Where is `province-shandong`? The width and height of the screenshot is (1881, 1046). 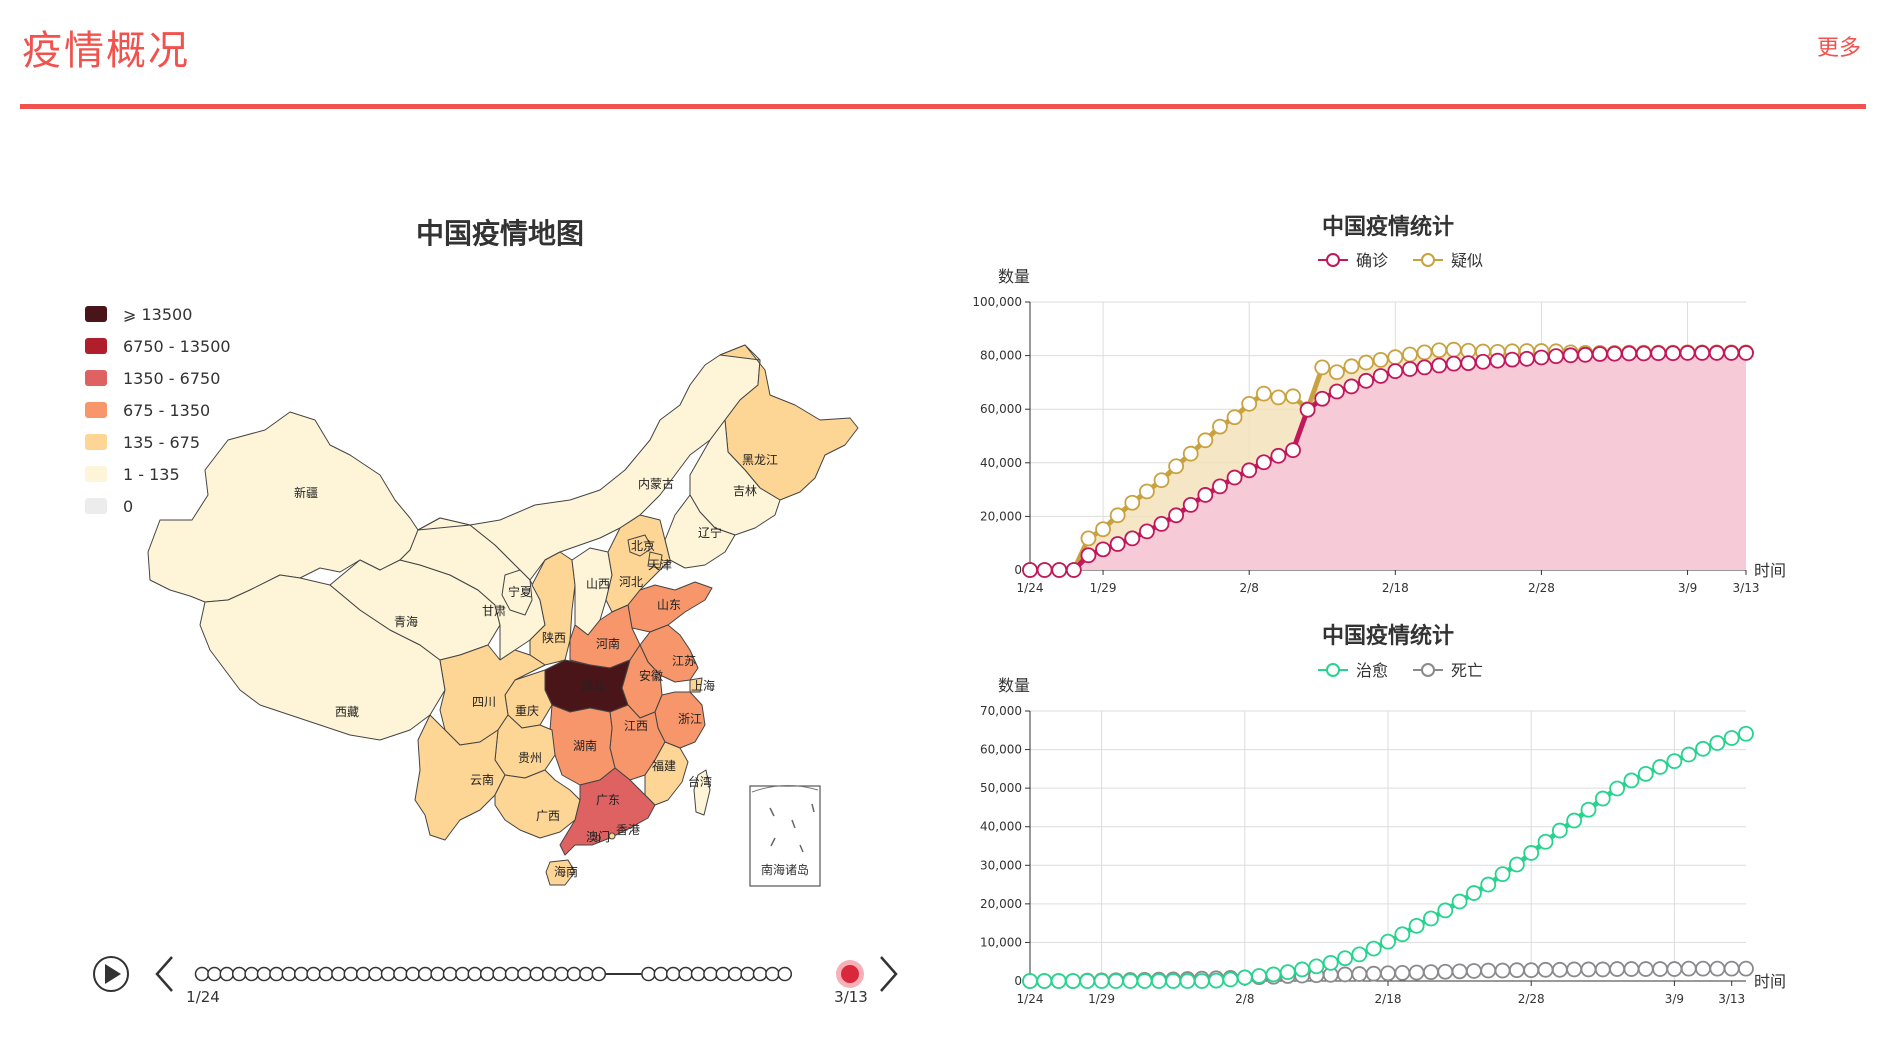 province-shandong is located at coordinates (670, 607).